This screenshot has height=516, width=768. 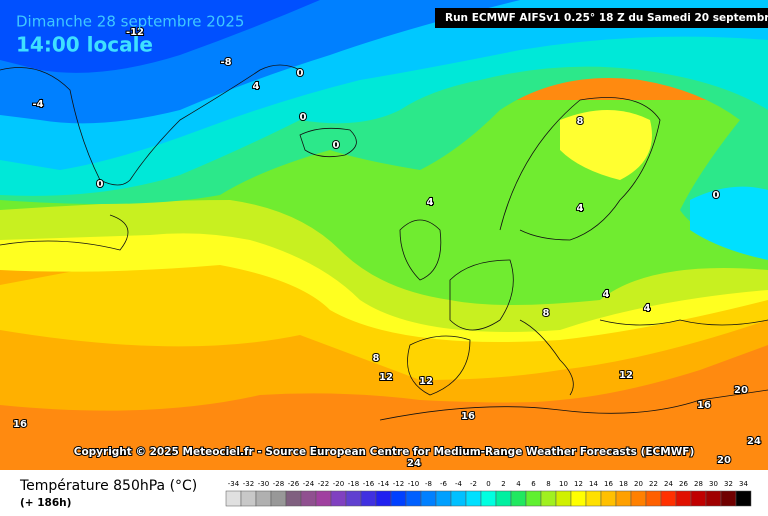 I want to click on scale-tick-label: -4, so click(x=459, y=484).